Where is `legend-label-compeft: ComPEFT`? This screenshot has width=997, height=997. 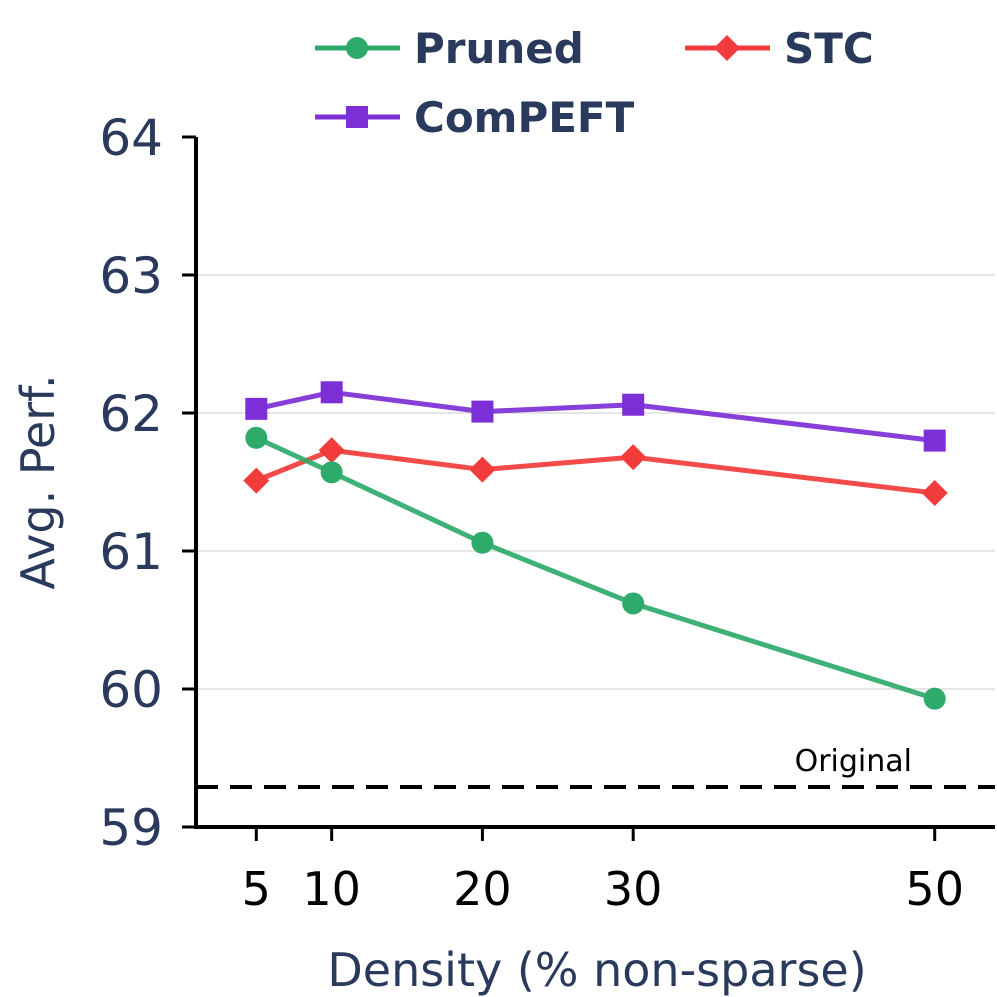
legend-label-compeft: ComPEFT is located at coordinates (524, 117).